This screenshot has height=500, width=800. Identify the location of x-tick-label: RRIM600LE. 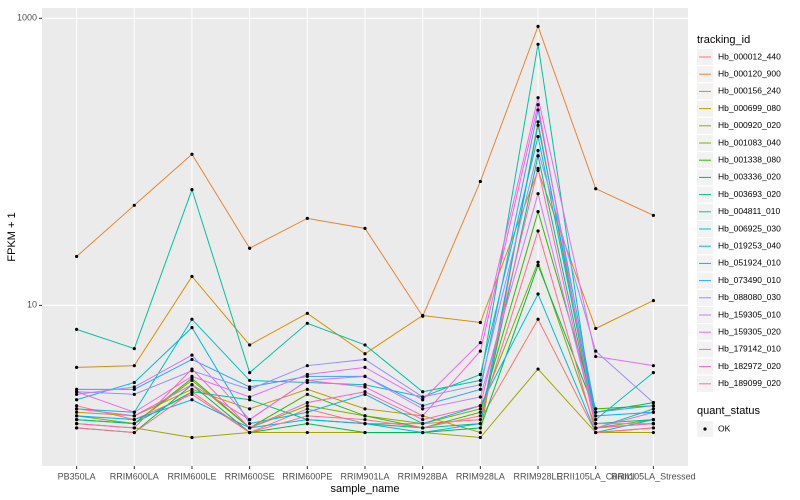
(191, 476).